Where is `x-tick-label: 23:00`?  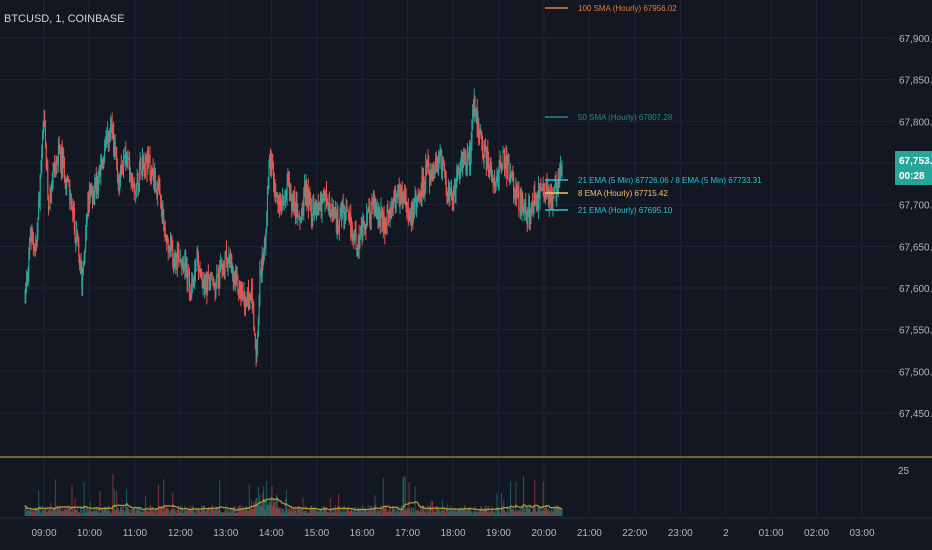
x-tick-label: 23:00 is located at coordinates (680, 533).